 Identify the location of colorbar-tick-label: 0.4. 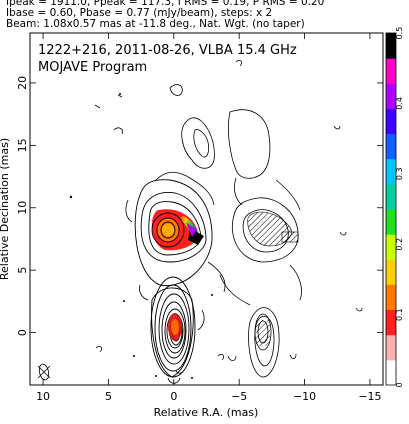
(399, 103).